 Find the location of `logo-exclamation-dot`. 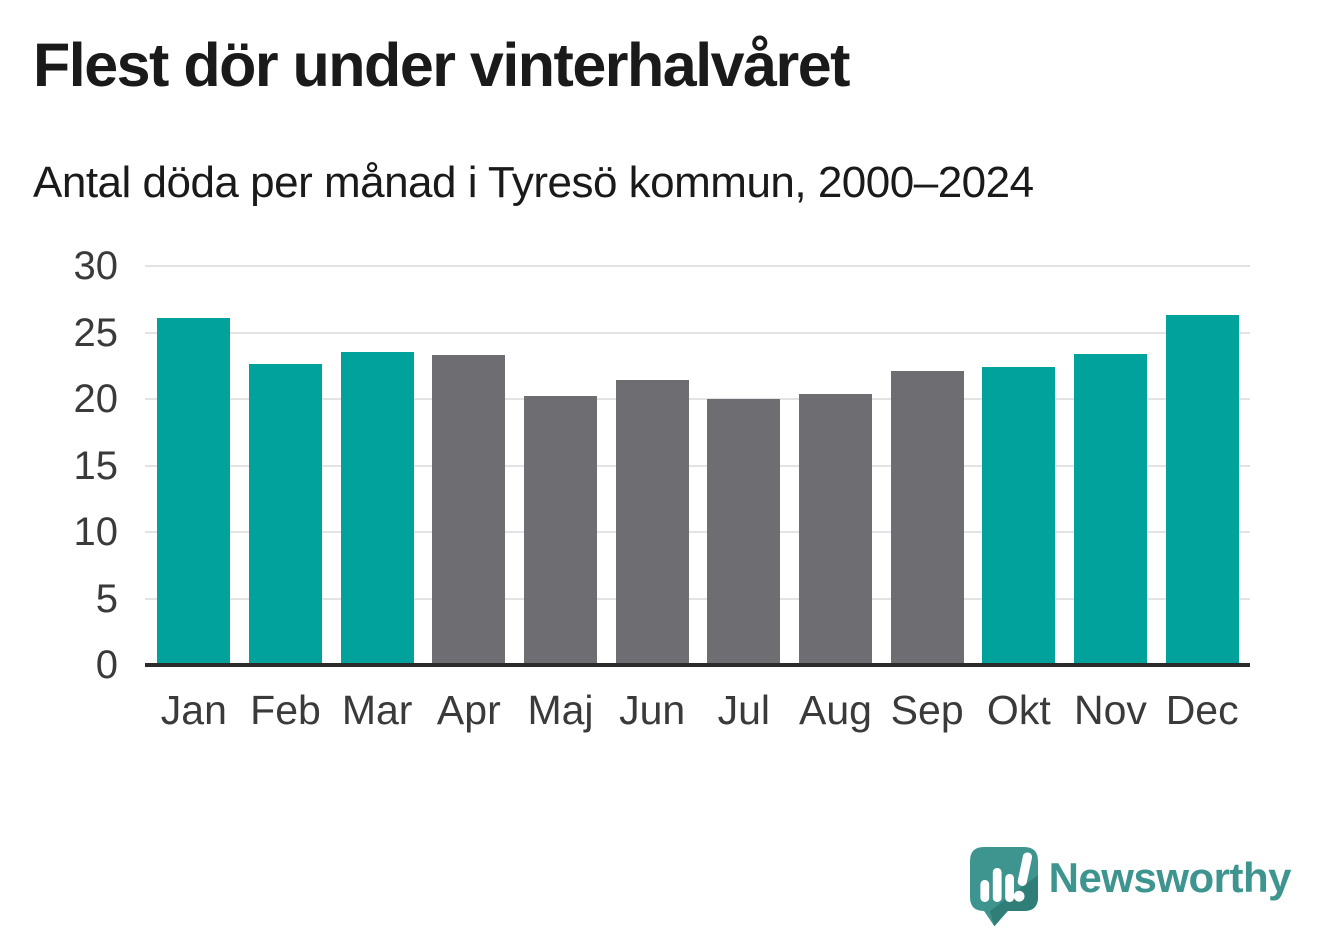

logo-exclamation-dot is located at coordinates (1019, 896).